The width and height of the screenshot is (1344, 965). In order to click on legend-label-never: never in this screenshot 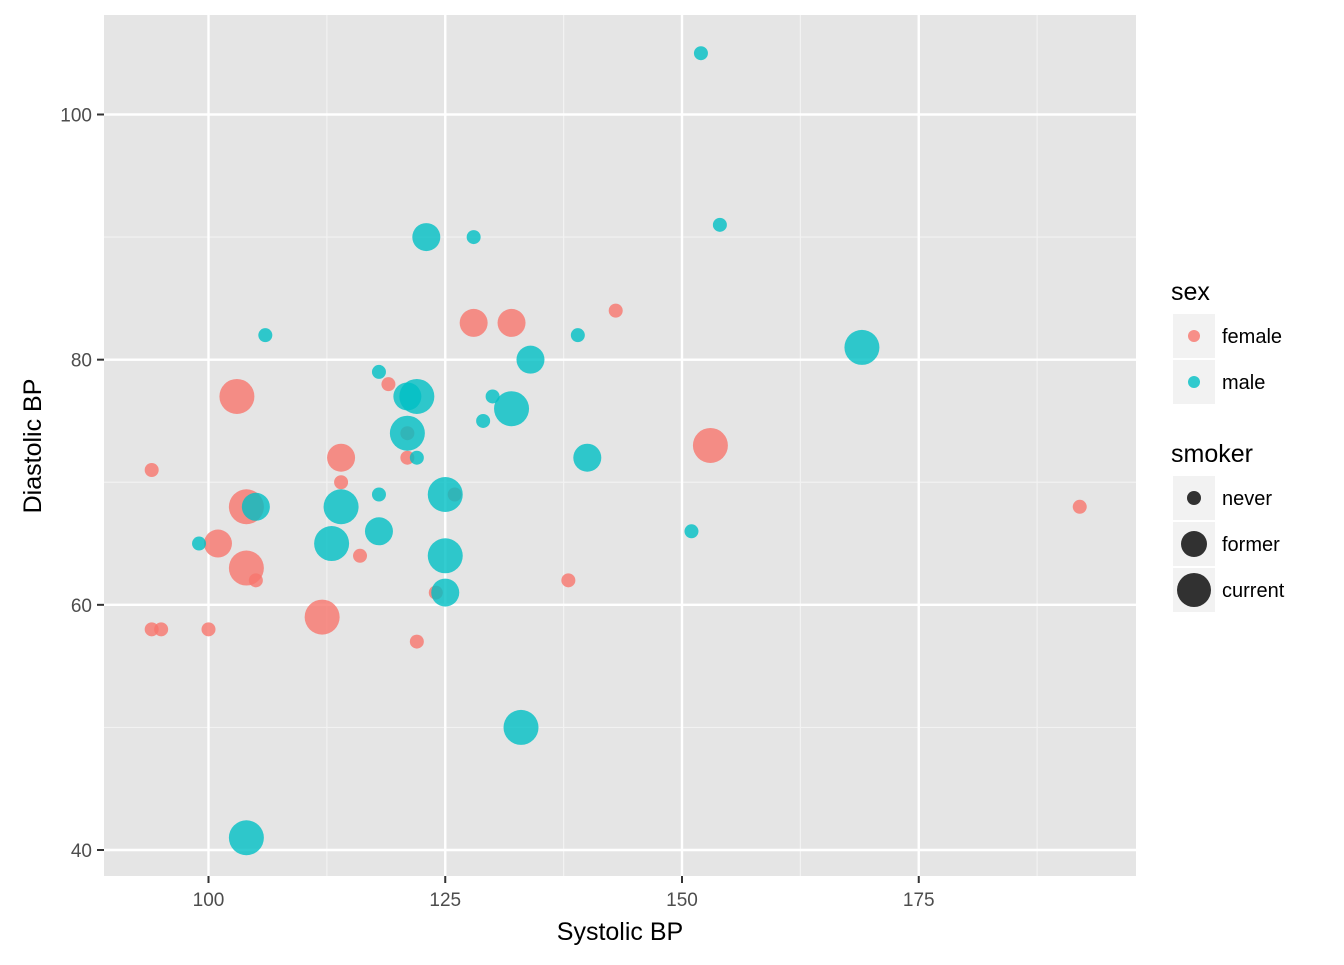, I will do `click(1247, 499)`.